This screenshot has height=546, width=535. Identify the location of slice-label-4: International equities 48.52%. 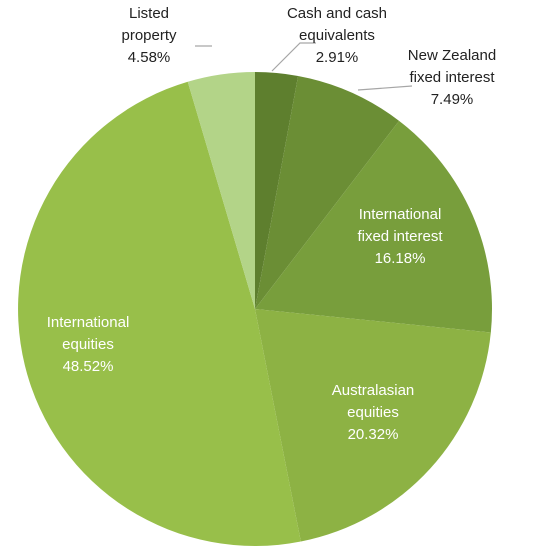
(88, 344).